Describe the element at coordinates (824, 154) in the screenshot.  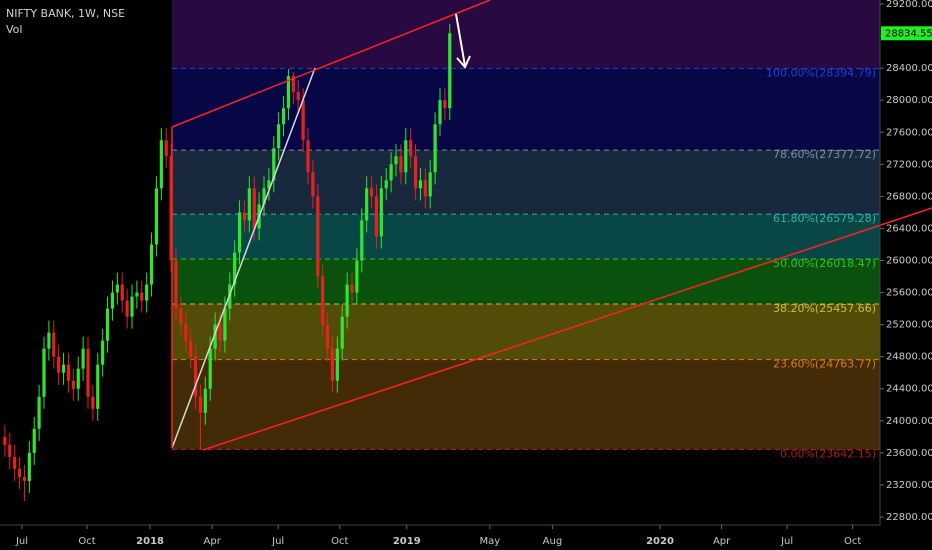
I see `fib-label: 78.60%(27377.72)` at that location.